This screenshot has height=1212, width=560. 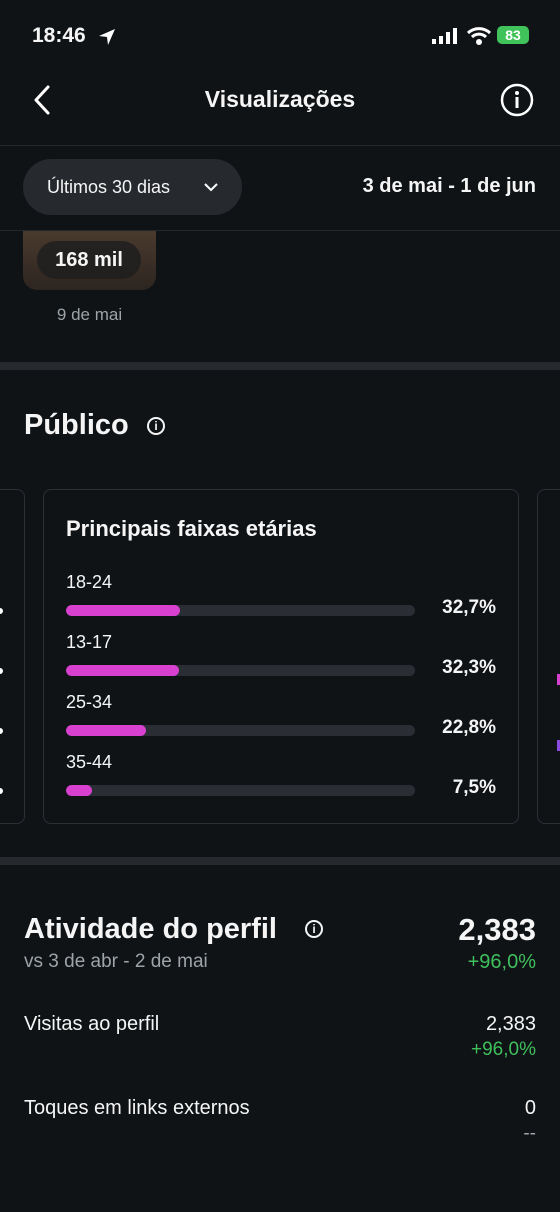 What do you see at coordinates (280, 99) in the screenshot?
I see `page-title: Visualizações` at bounding box center [280, 99].